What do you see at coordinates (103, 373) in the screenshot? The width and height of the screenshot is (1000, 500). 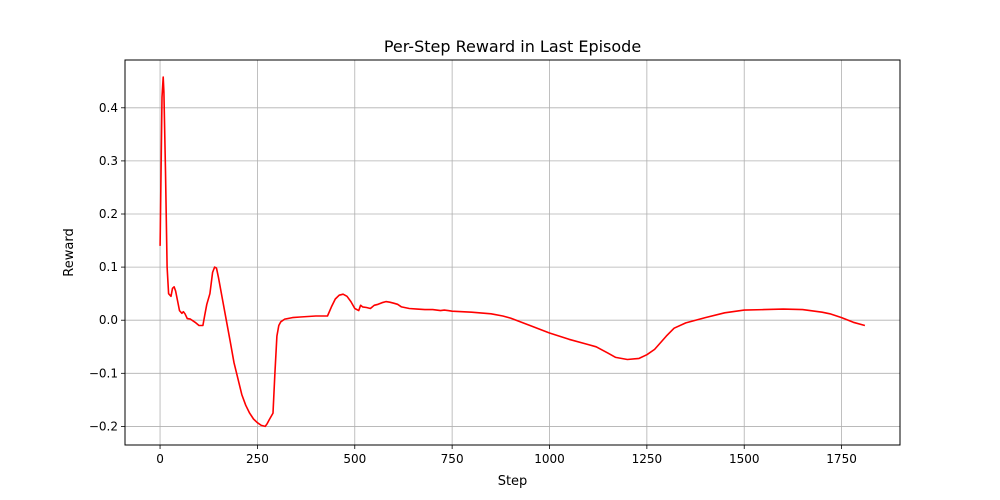 I see `y-tick-label: −0.1` at bounding box center [103, 373].